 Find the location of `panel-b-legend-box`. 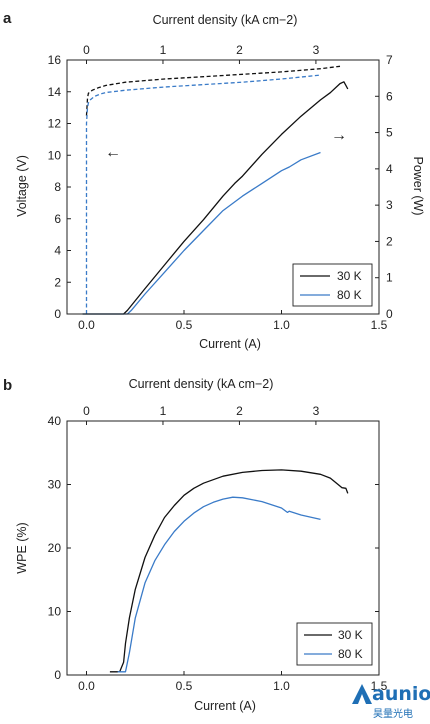

panel-b-legend-box is located at coordinates (334, 644).